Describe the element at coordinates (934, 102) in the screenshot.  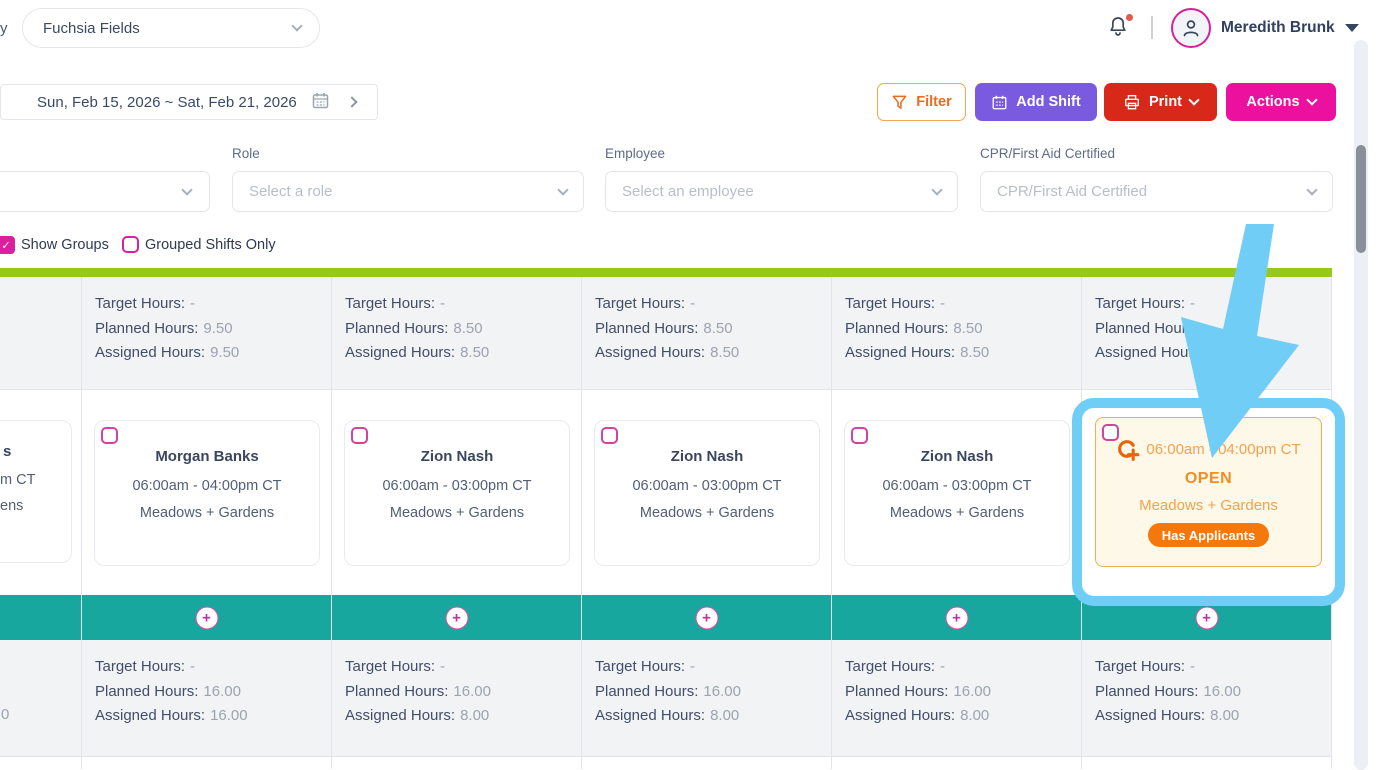
I see `filter-button-label: Filter` at that location.